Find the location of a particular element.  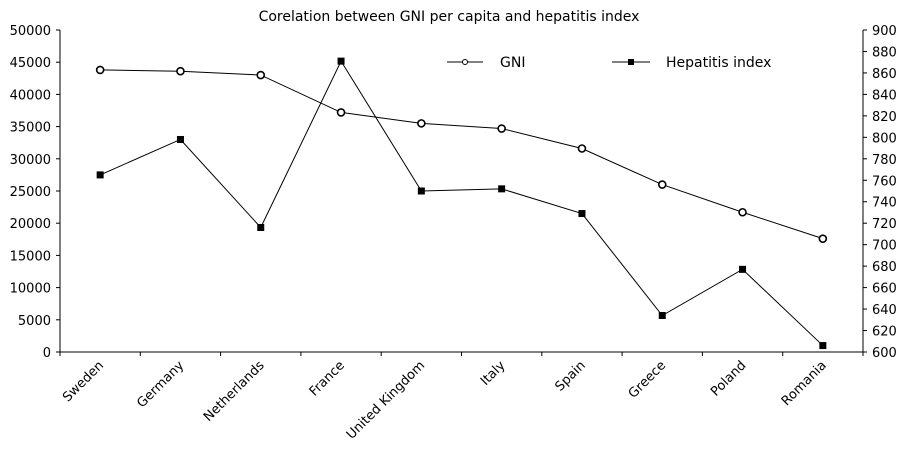

right-tick-label: 860 is located at coordinates (884, 74).